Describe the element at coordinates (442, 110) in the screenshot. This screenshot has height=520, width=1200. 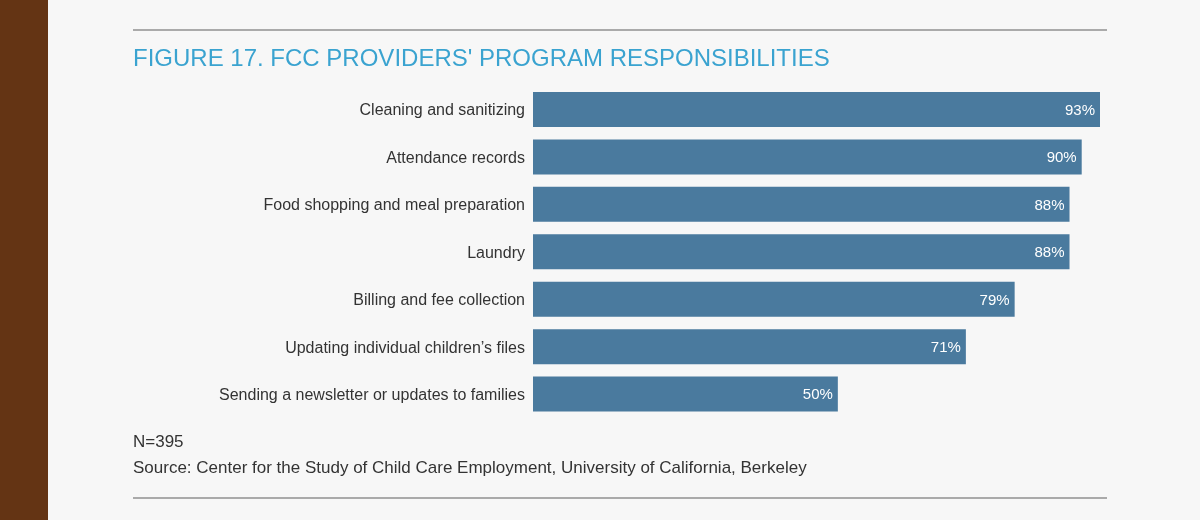
I see `y-tick-label: Cleaning and sanitizing` at that location.